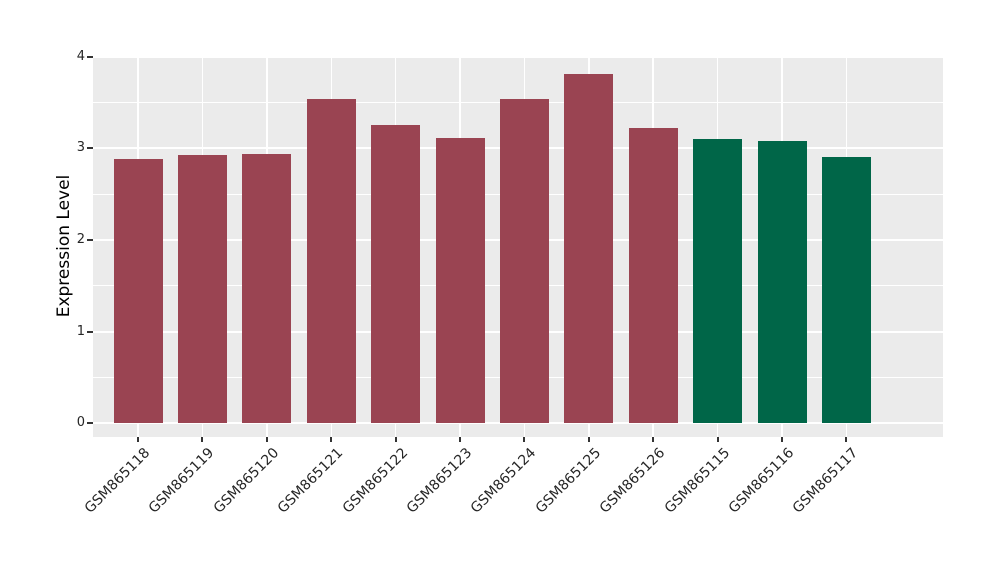  Describe the element at coordinates (80, 56) in the screenshot. I see `y-tick-label: 4` at that location.